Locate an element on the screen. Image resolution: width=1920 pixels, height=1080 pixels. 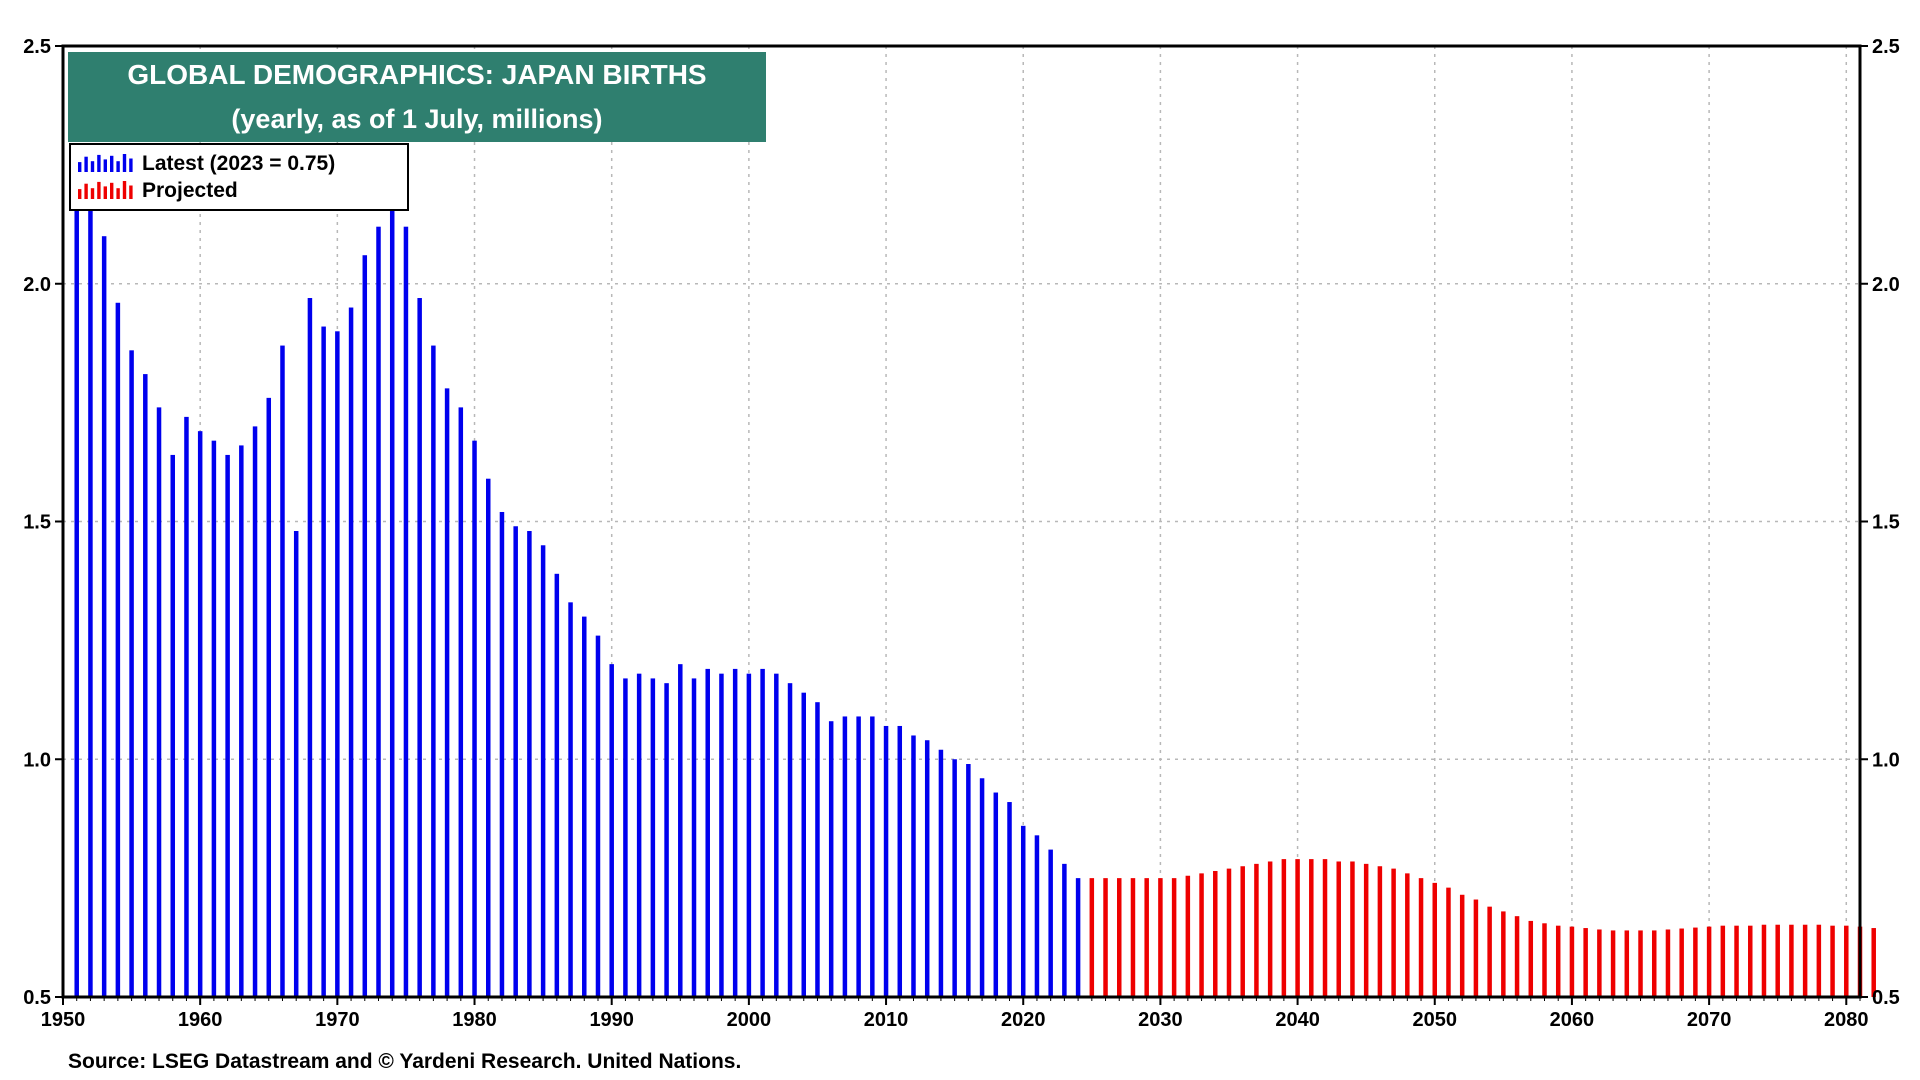
y-tick-label-right: 1.0 is located at coordinates (1886, 760).